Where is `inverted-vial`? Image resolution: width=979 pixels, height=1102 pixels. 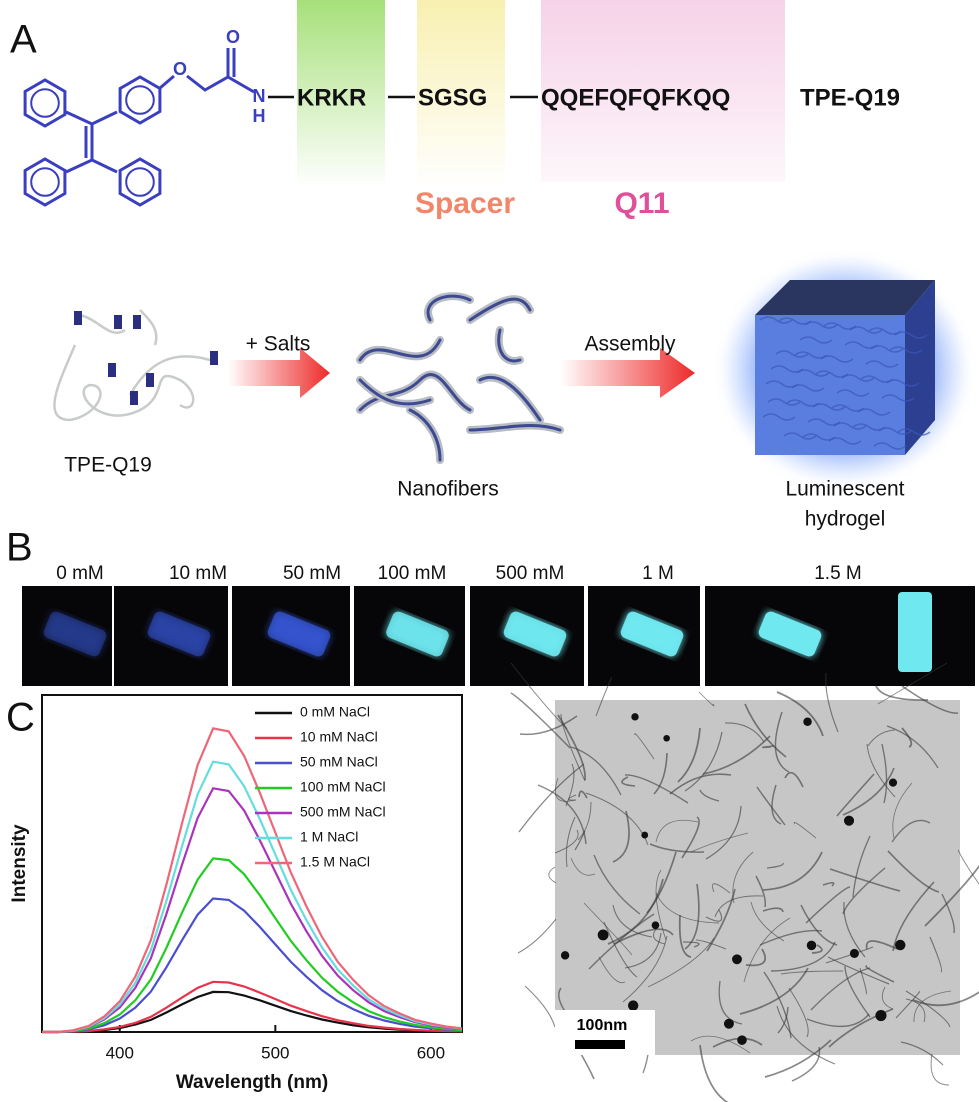 inverted-vial is located at coordinates (915, 632).